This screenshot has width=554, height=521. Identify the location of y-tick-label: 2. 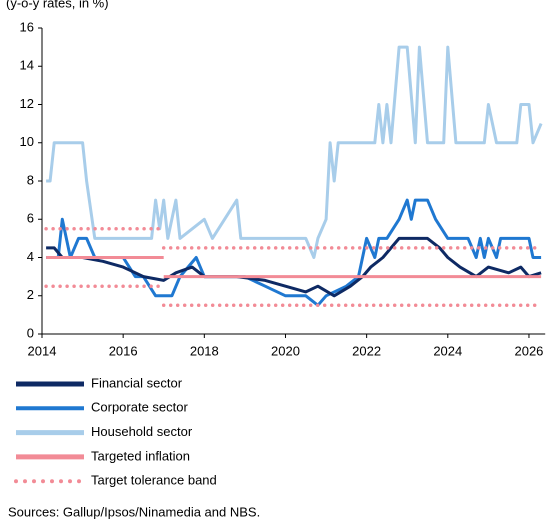
(30, 294).